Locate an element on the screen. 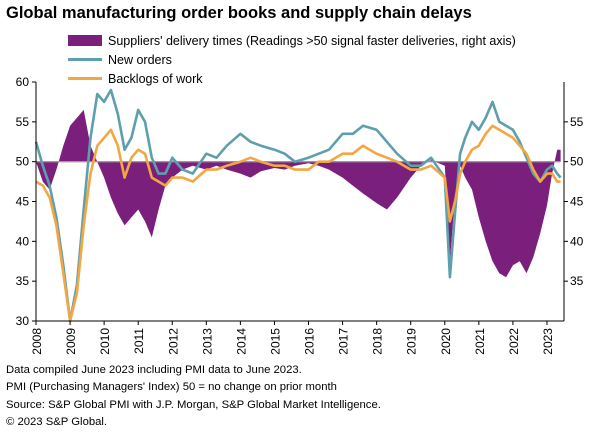 The height and width of the screenshot is (432, 596). y-right-tick-label: 40 is located at coordinates (577, 241).